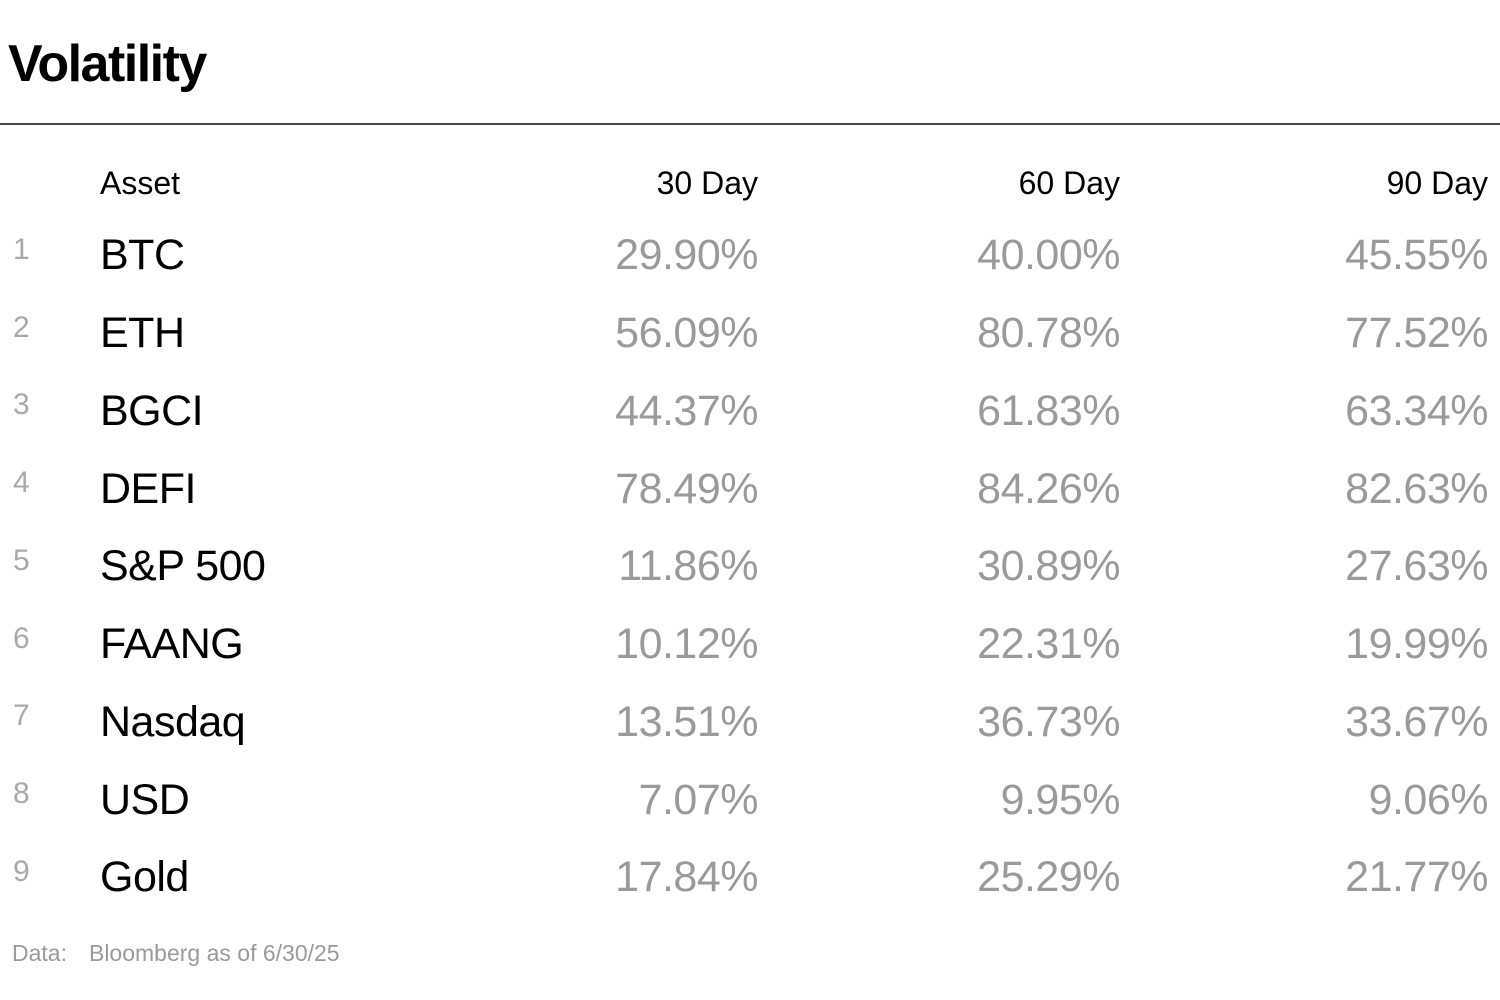 This screenshot has height=1000, width=1500. Describe the element at coordinates (686, 721) in the screenshot. I see `value-30day: 13.51%` at that location.